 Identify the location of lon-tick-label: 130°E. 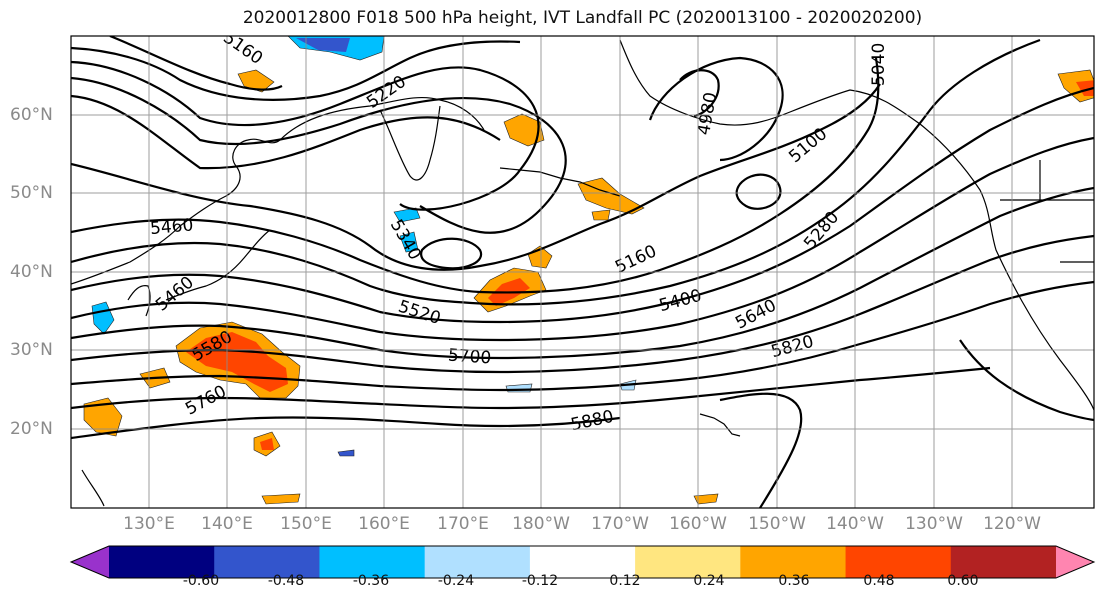
(149, 524).